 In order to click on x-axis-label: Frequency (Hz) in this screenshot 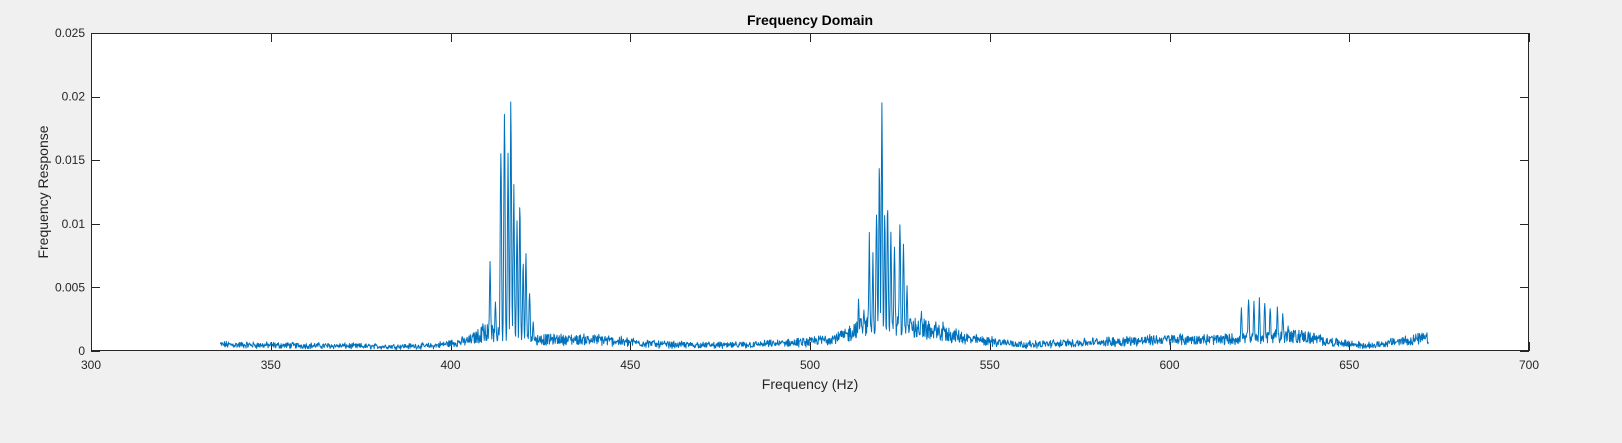, I will do `click(810, 384)`.